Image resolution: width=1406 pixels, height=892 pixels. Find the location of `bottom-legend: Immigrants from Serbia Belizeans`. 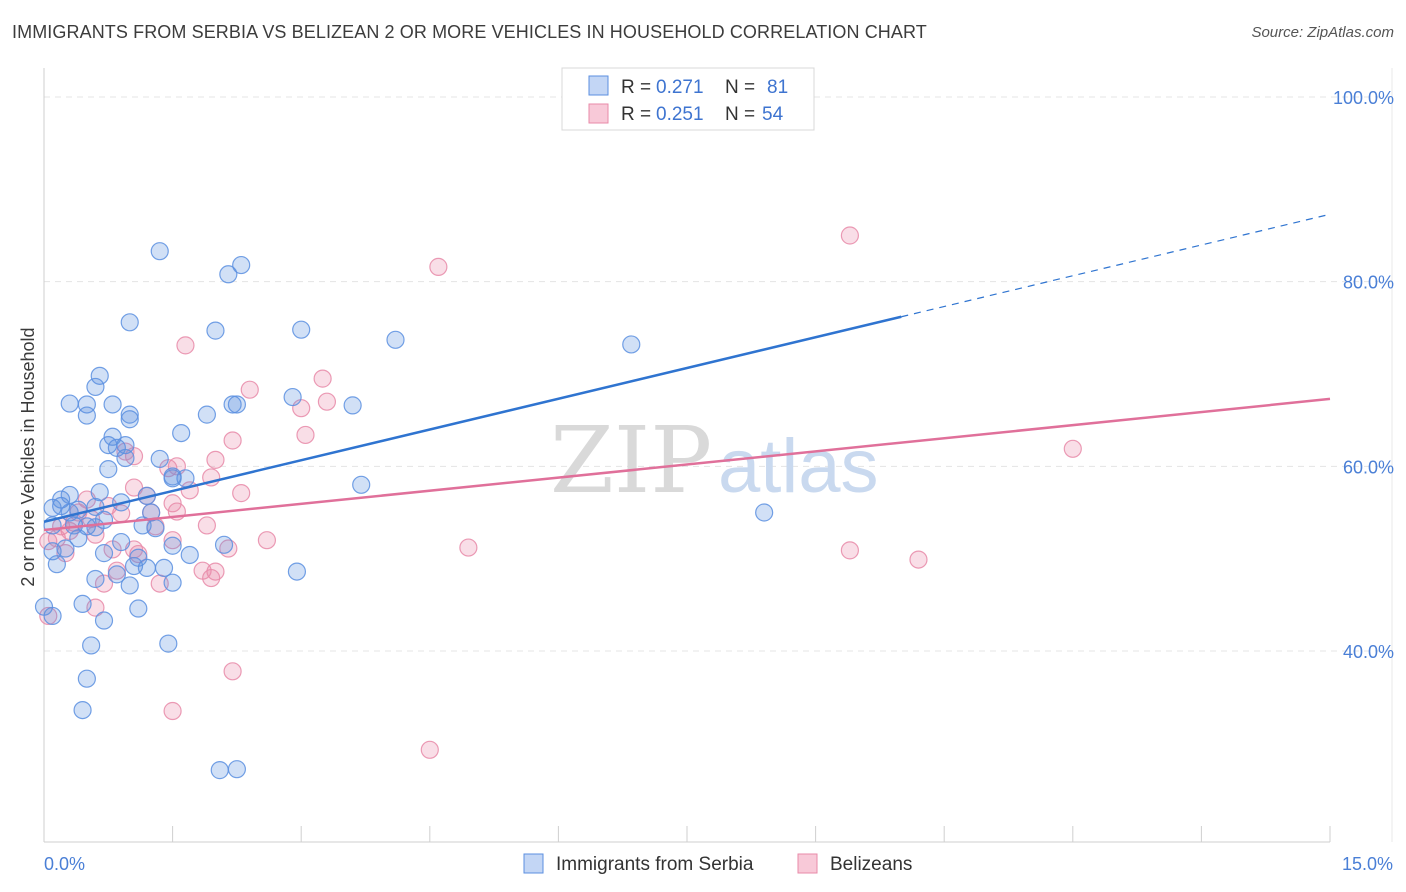

bottom-legend: Immigrants from Serbia Belizeans is located at coordinates (717, 864).